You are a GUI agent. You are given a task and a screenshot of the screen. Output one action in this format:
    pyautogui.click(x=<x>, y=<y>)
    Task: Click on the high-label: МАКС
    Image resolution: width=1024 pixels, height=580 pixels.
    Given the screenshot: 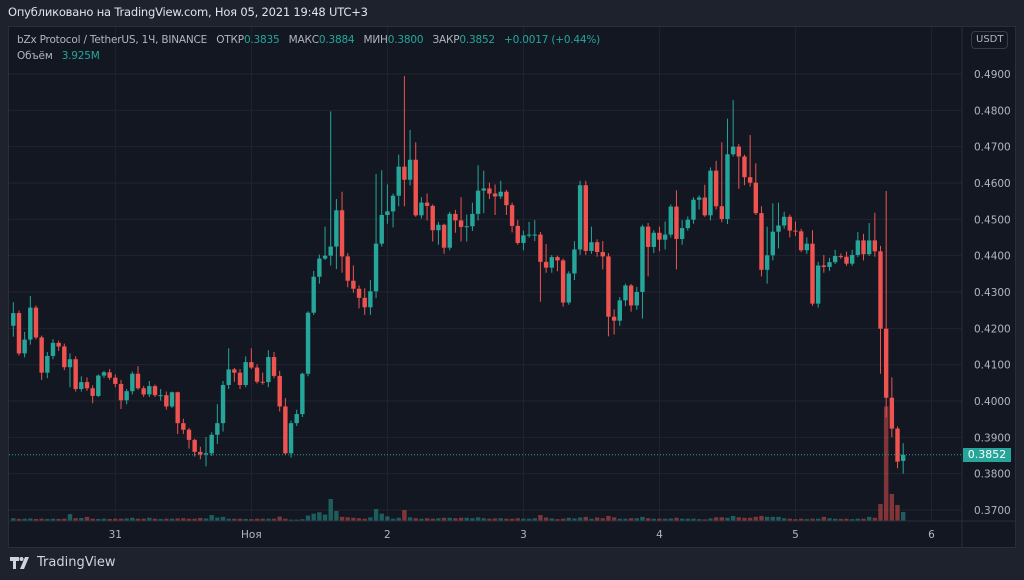 What is the action you would take?
    pyautogui.click(x=303, y=40)
    